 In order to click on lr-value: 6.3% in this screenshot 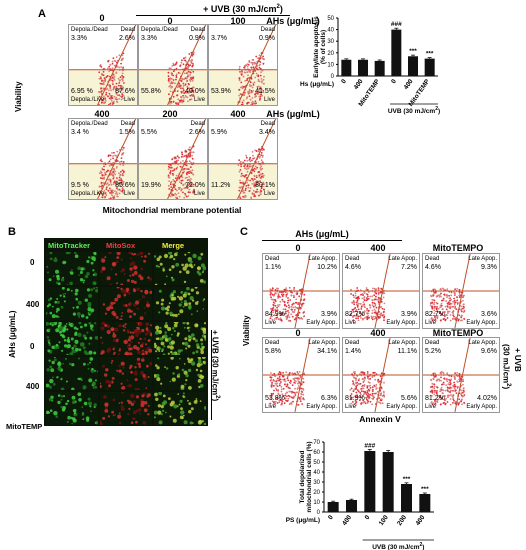, I will do `click(329, 398)`.